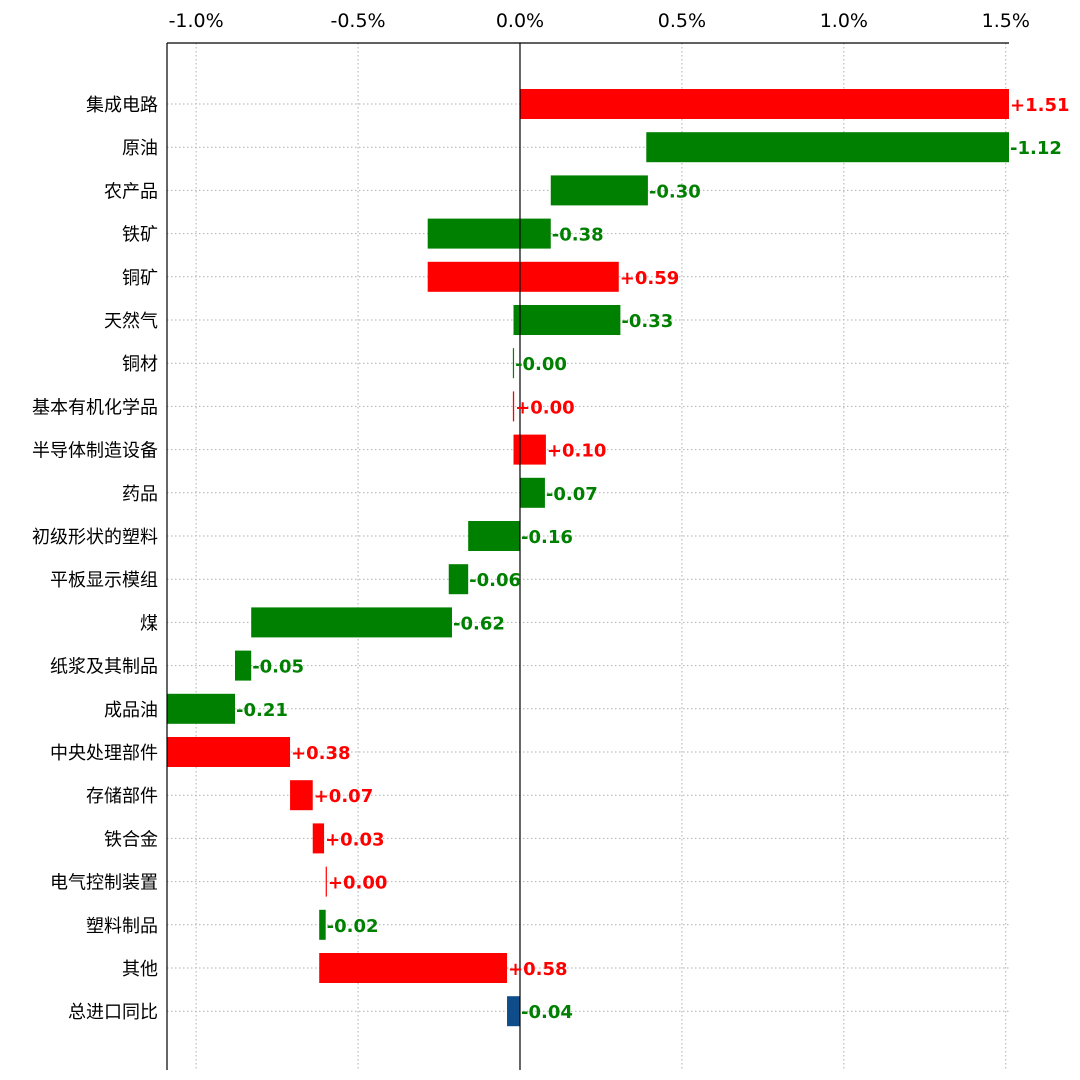 The image size is (1080, 1080). Describe the element at coordinates (650, 278) in the screenshot. I see `data-label: +0.59` at that location.